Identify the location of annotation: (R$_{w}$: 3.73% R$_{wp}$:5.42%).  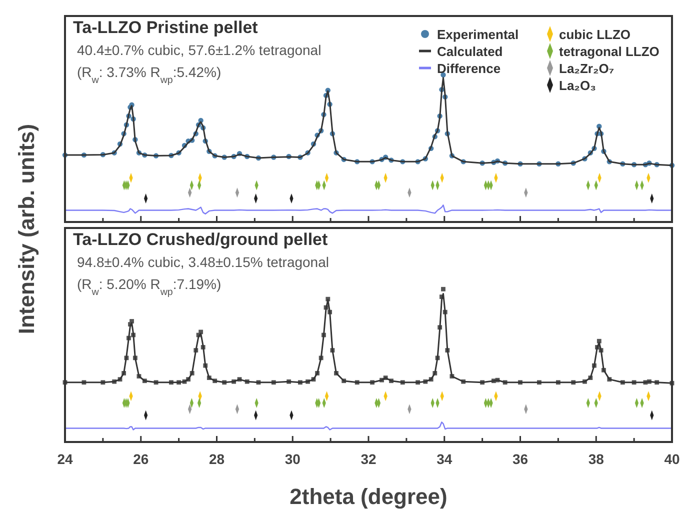
(149, 75).